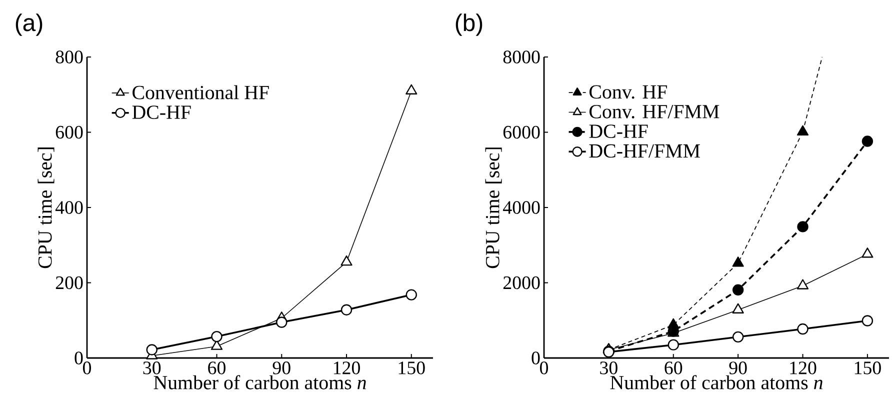 Image resolution: width=892 pixels, height=418 pixels. What do you see at coordinates (69, 132) in the screenshot?
I see `y-tick-label: 600` at bounding box center [69, 132].